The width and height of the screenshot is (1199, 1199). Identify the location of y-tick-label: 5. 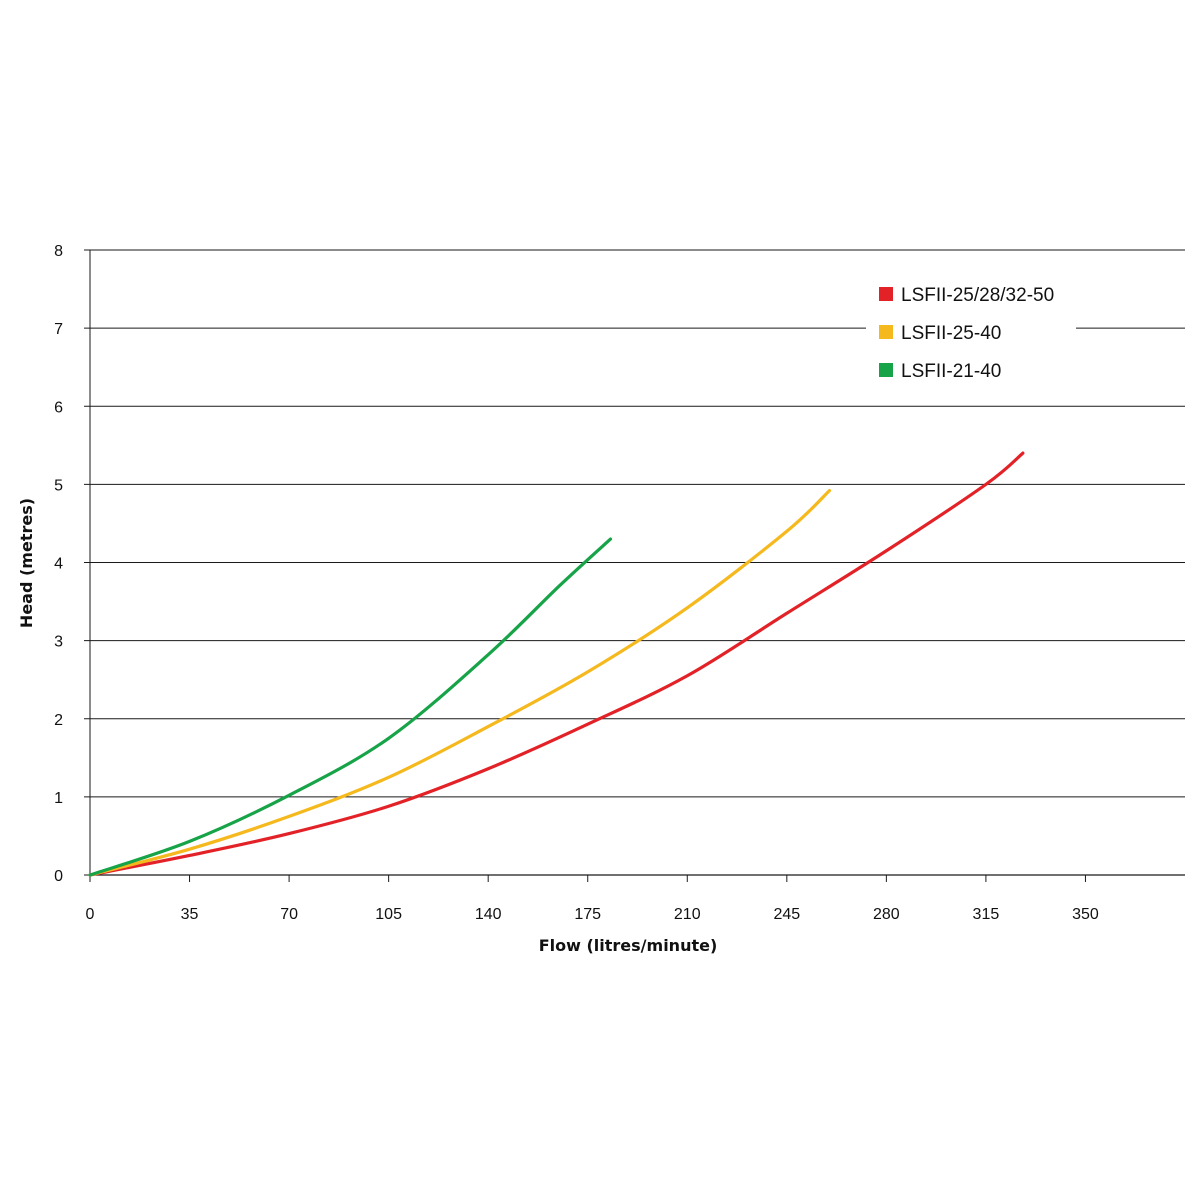
(58, 485).